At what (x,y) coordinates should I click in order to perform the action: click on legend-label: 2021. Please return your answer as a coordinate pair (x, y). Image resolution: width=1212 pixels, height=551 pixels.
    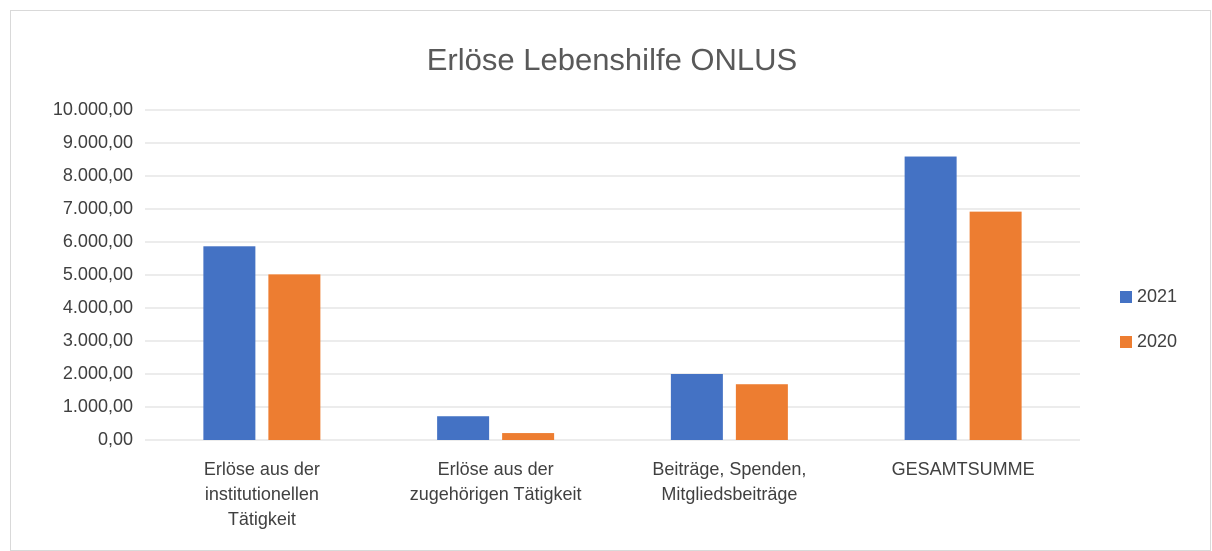
    Looking at the image, I should click on (1157, 296).